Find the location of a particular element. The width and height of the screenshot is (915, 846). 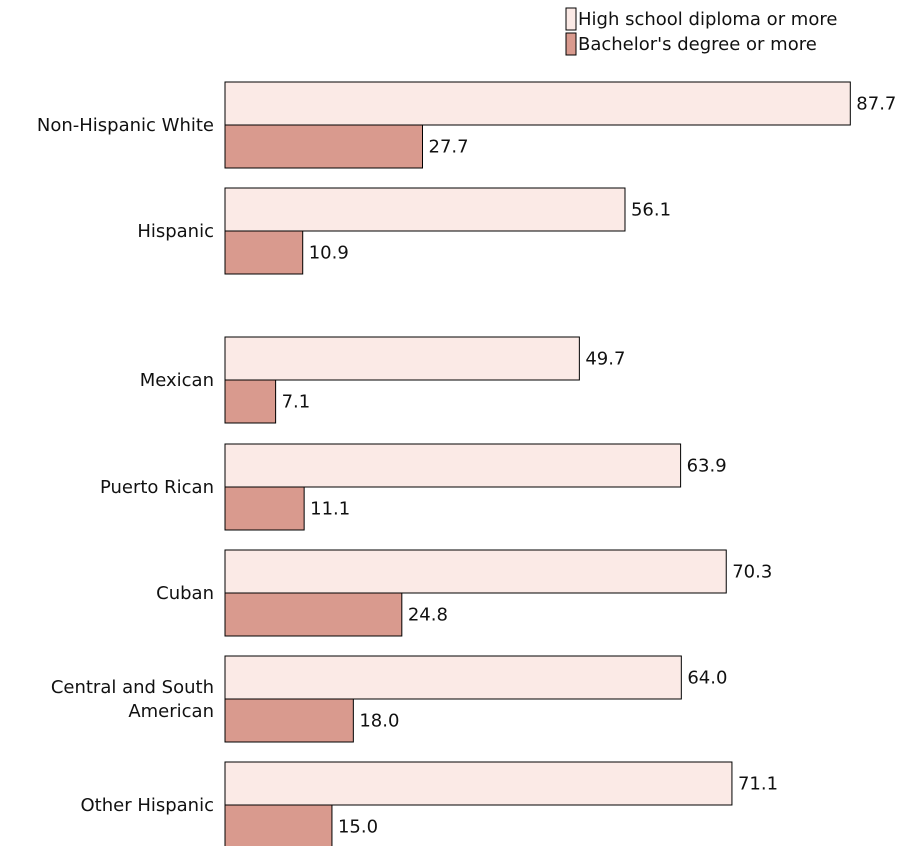

value-label-high-school-1: 56.1 is located at coordinates (651, 210).